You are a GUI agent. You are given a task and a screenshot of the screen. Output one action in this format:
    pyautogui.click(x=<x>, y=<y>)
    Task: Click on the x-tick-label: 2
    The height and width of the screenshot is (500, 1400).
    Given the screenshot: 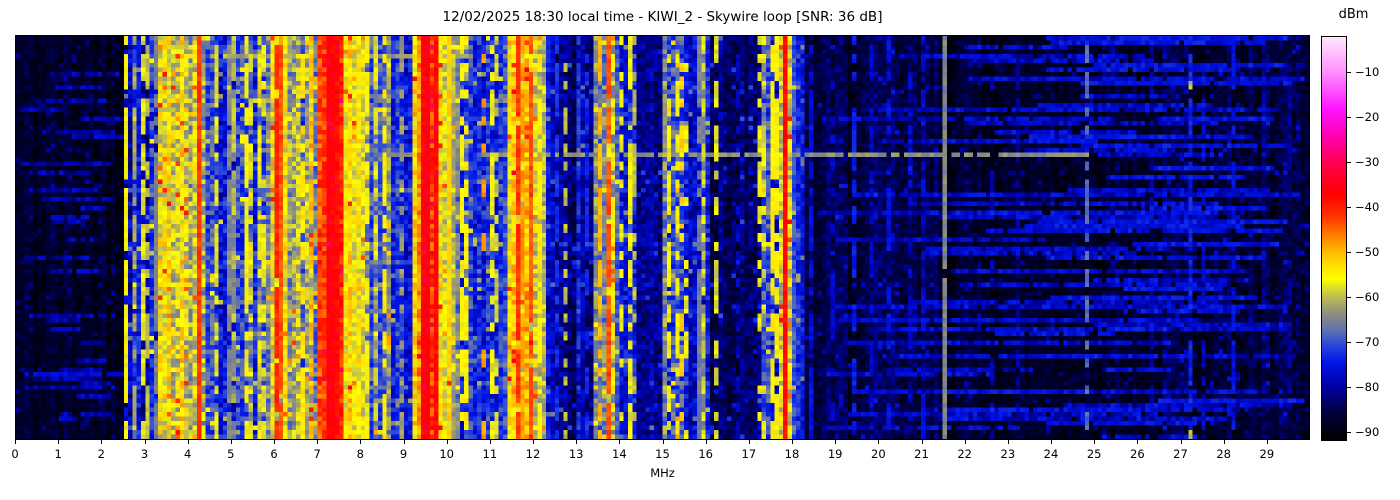 What is the action you would take?
    pyautogui.click(x=101, y=454)
    